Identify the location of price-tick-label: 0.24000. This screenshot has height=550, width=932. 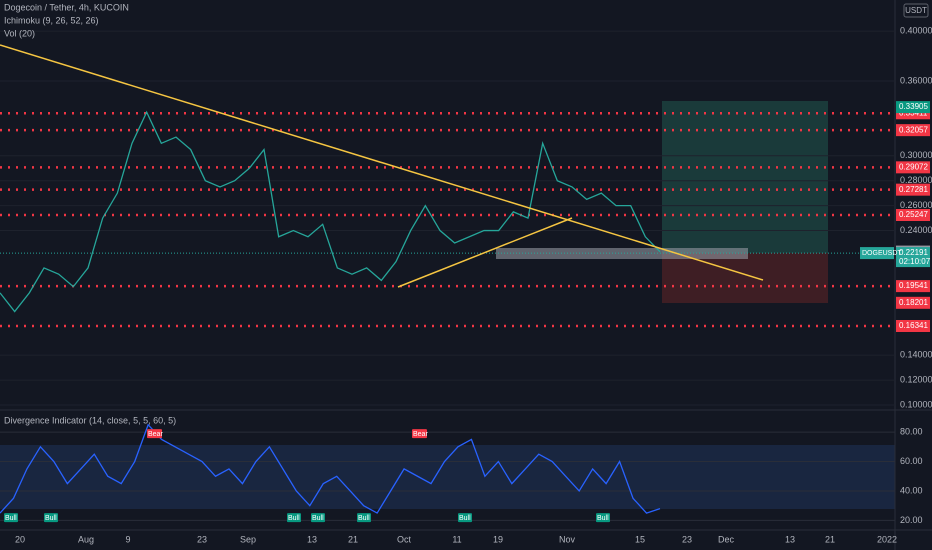
(916, 230).